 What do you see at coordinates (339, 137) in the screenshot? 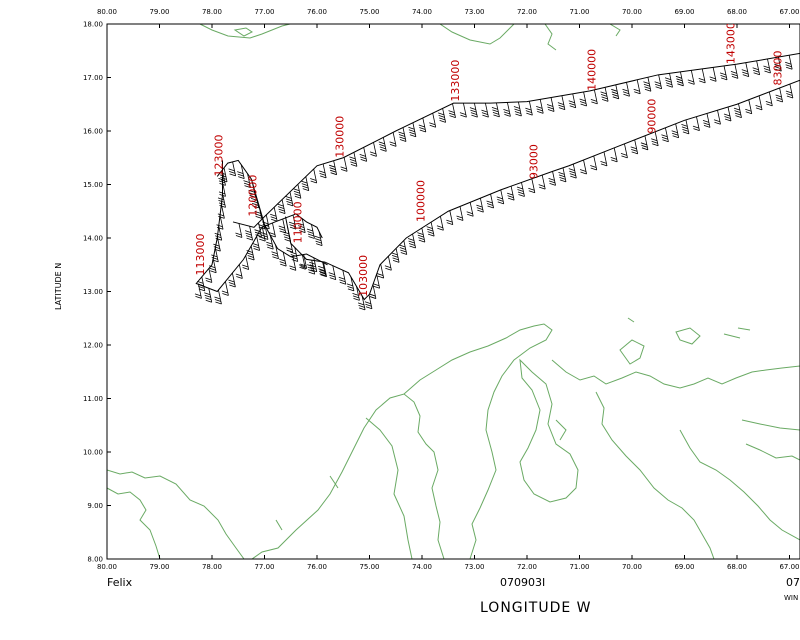
I see `flight-time-label: 130000` at bounding box center [339, 137].